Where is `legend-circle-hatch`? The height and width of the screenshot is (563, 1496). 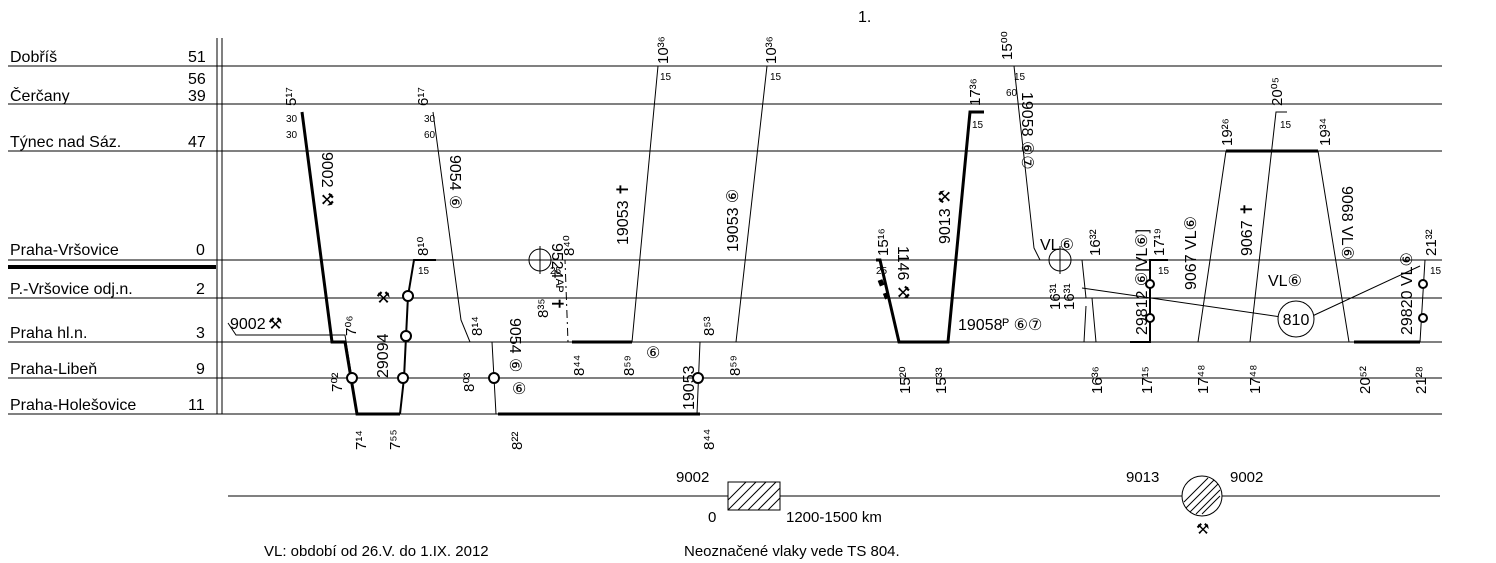
legend-circle-hatch is located at coordinates (1202, 496).